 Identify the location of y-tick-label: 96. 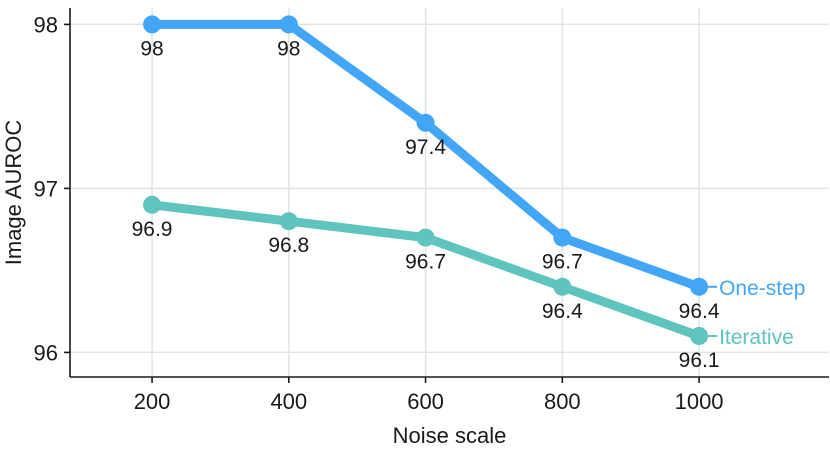
(46, 352).